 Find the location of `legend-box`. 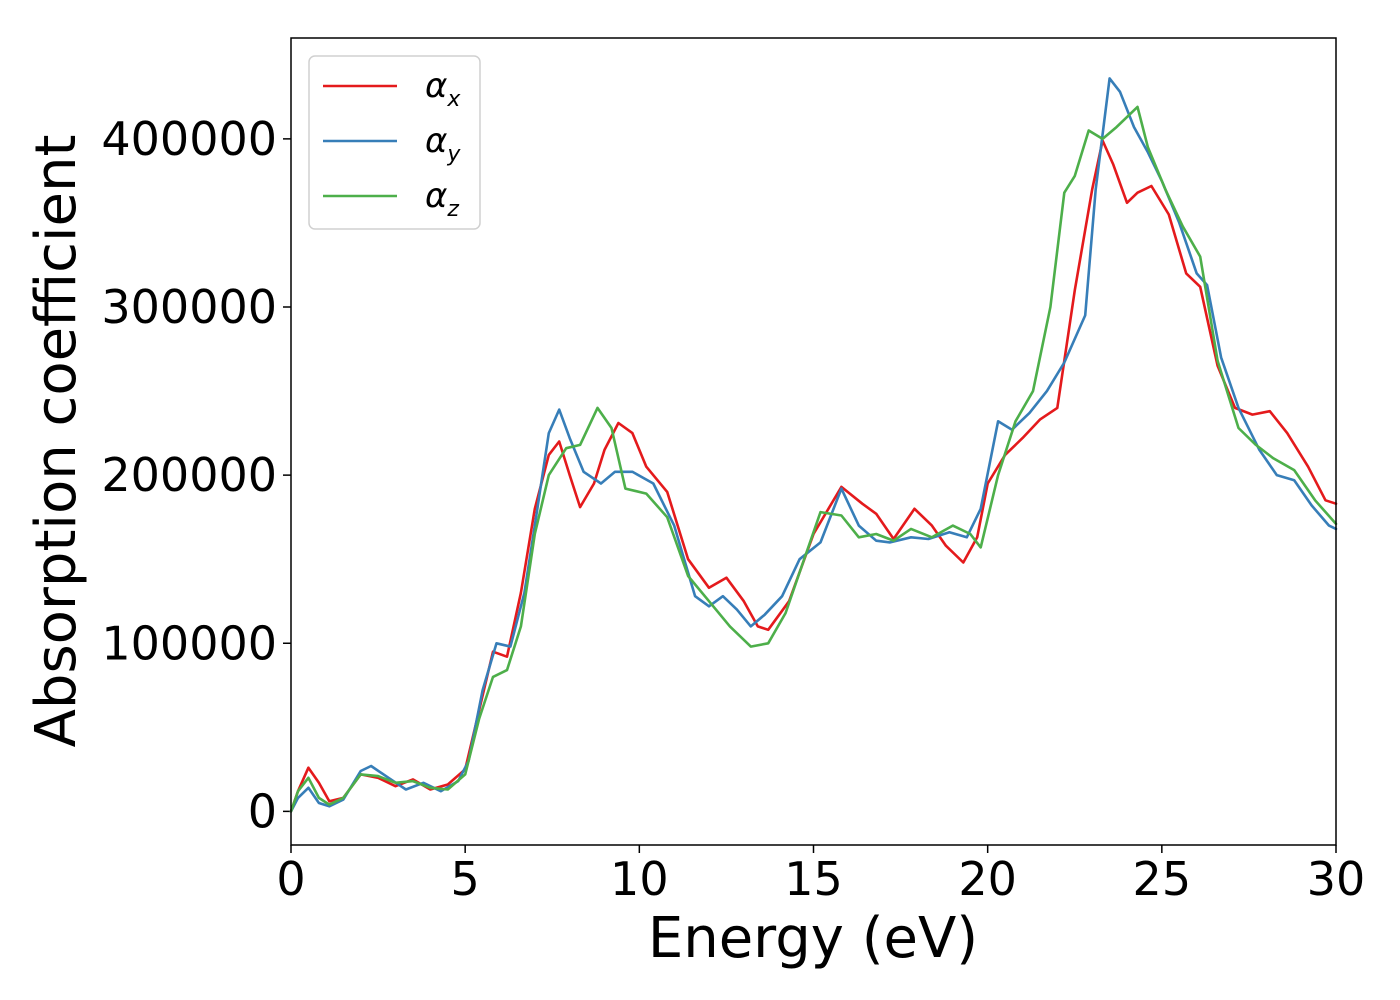

legend-box is located at coordinates (394, 142).